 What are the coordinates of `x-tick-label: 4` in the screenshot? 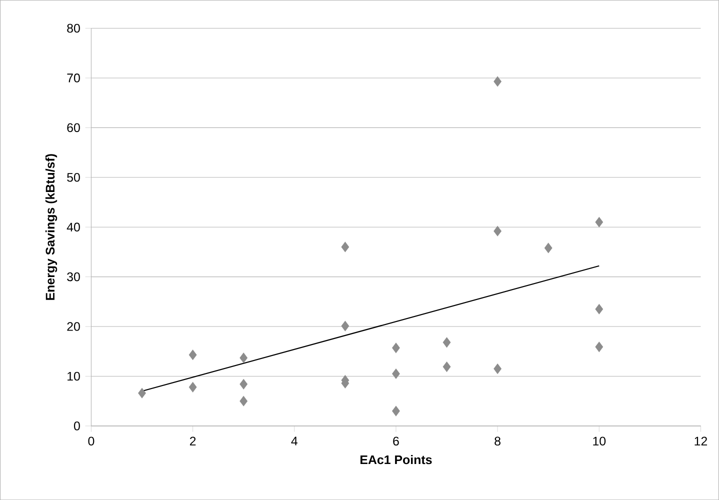 It's located at (294, 441).